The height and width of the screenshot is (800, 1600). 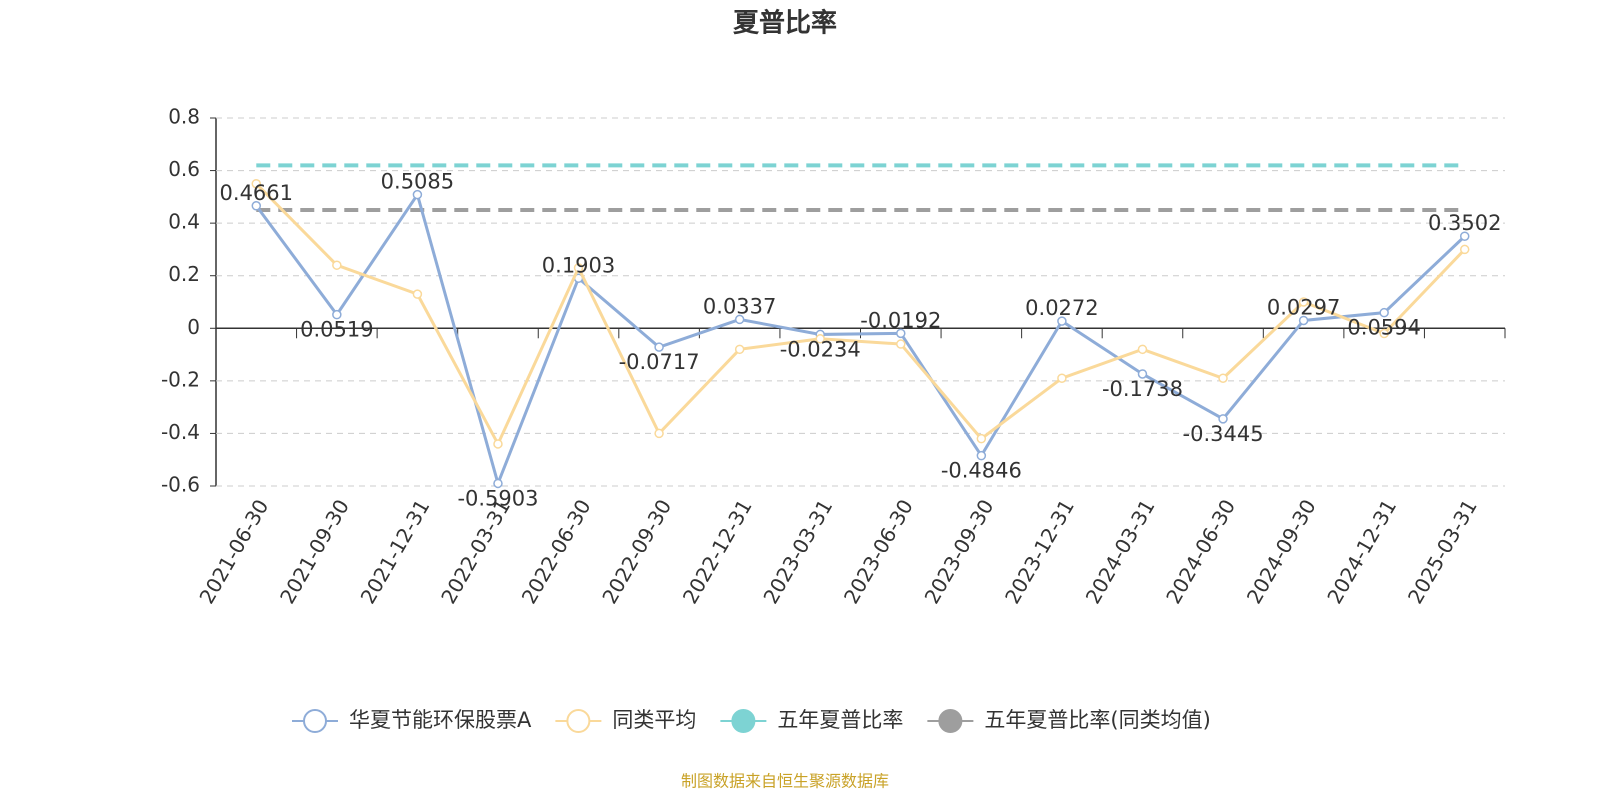 I want to click on x-tick-label: 2022-06-30, so click(x=556, y=551).